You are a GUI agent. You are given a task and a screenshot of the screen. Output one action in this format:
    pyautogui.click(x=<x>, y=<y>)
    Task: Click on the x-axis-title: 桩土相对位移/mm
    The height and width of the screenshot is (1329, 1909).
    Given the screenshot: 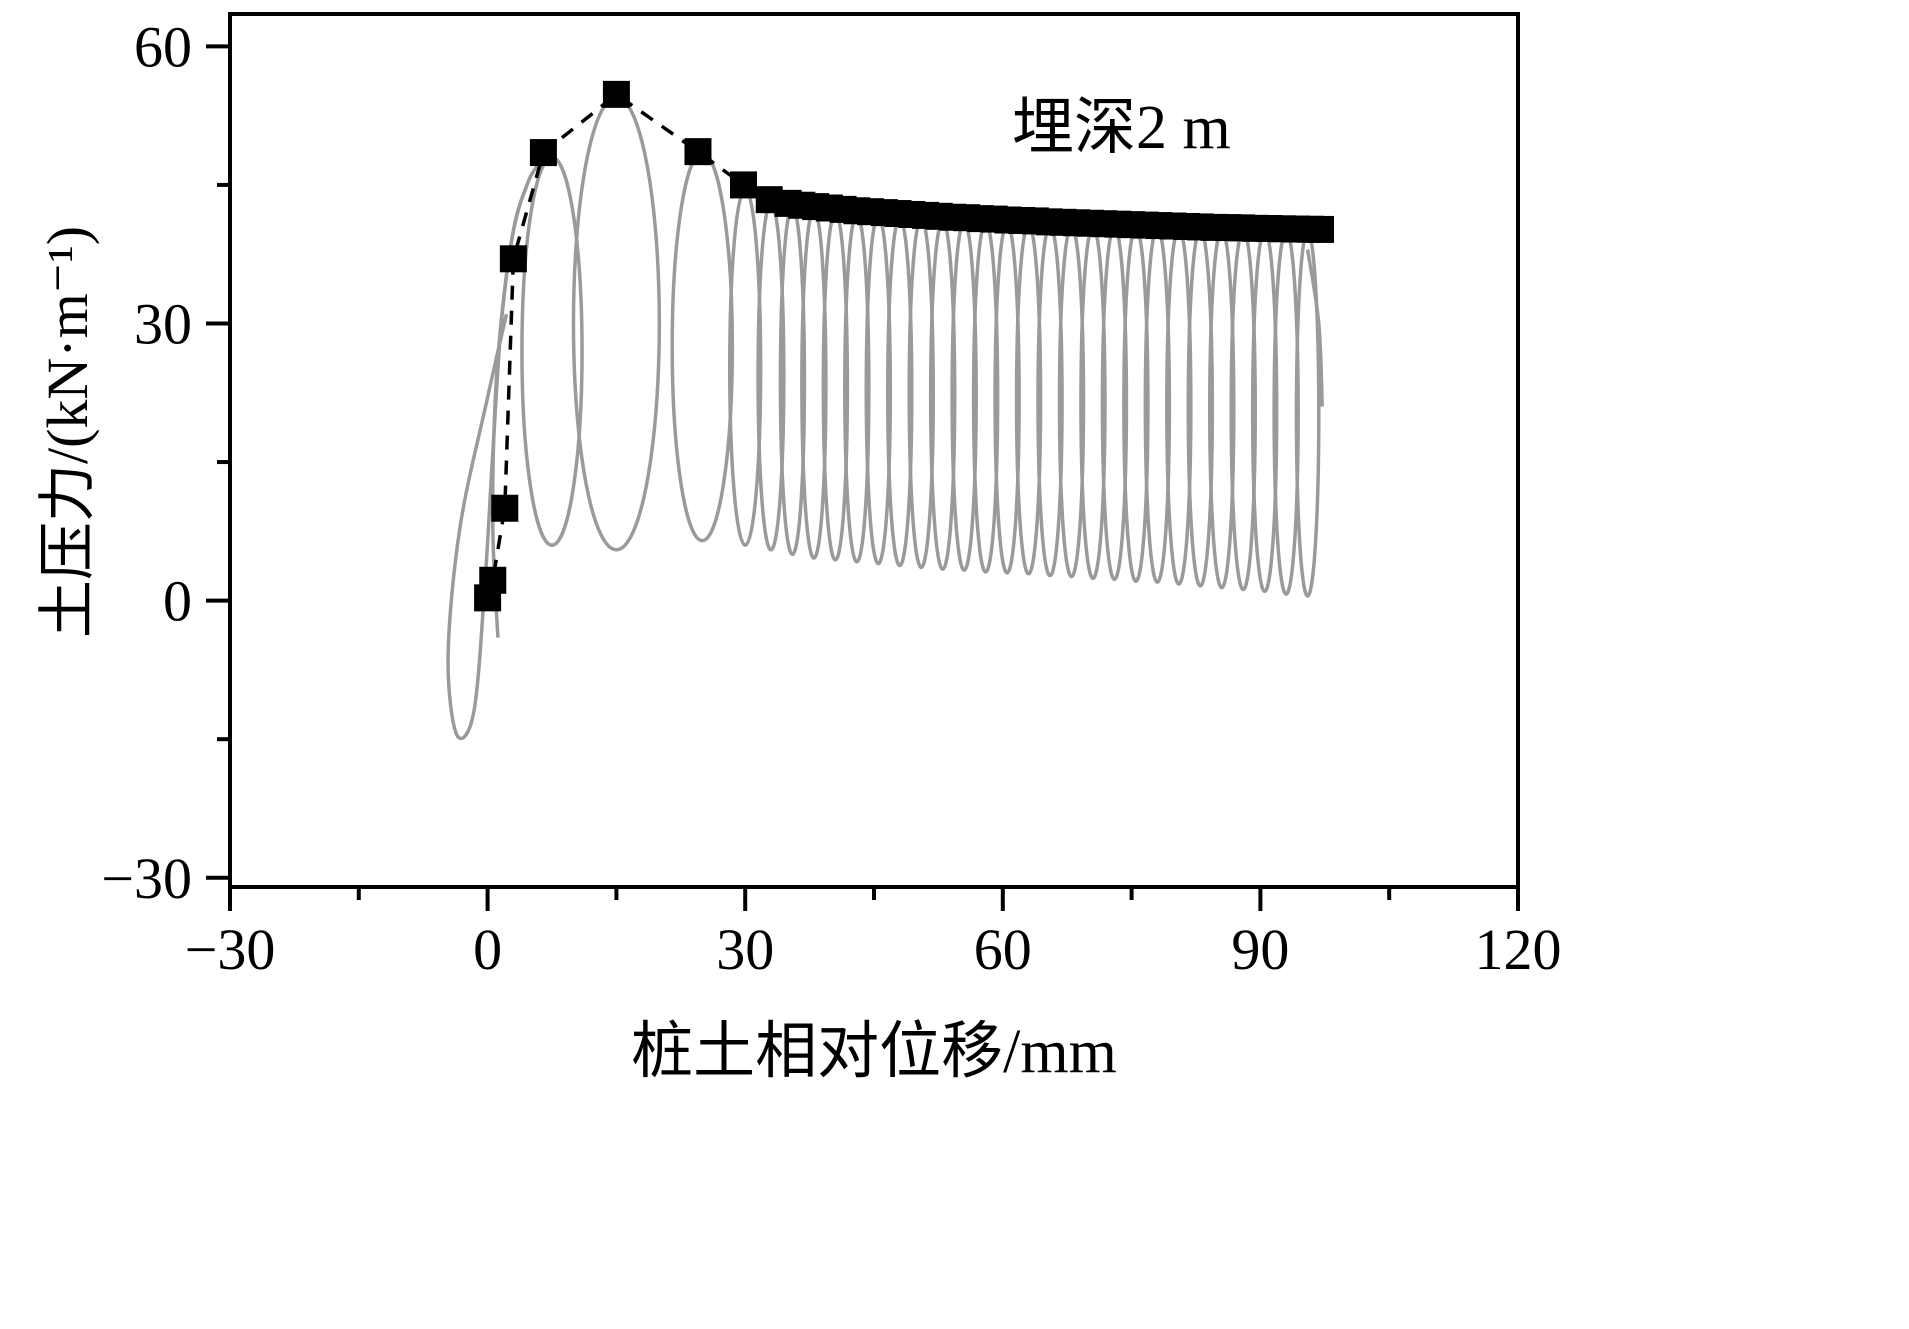 What is the action you would take?
    pyautogui.click(x=874, y=1052)
    